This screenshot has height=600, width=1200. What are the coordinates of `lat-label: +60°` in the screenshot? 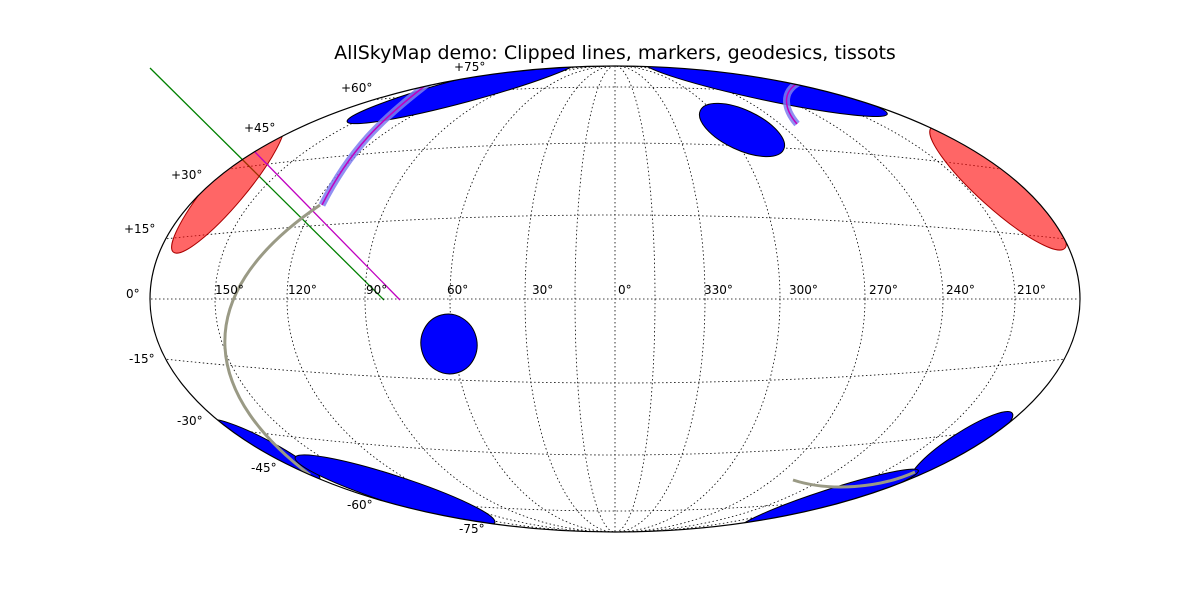 It's located at (356, 88).